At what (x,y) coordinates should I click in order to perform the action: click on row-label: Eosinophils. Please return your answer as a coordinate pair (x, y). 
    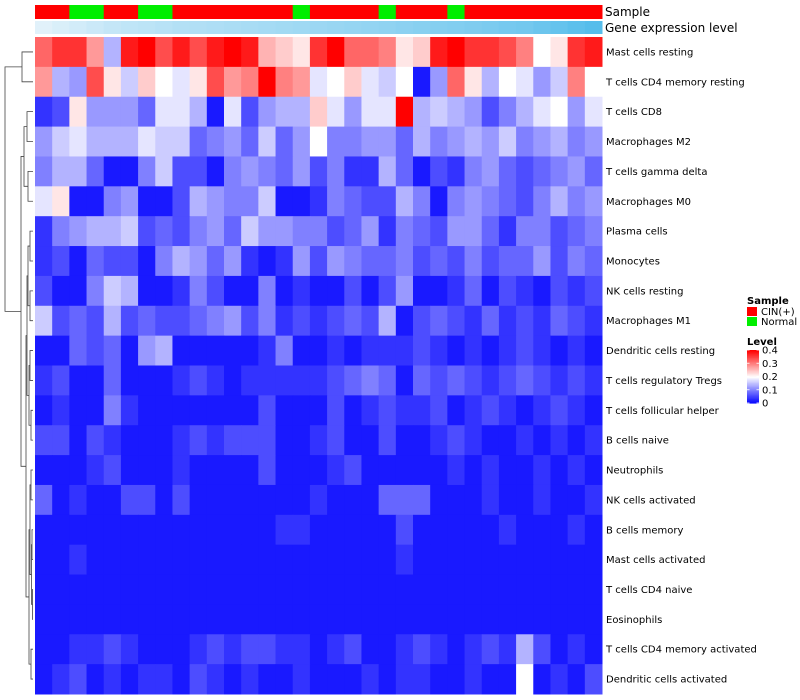
    Looking at the image, I should click on (634, 620).